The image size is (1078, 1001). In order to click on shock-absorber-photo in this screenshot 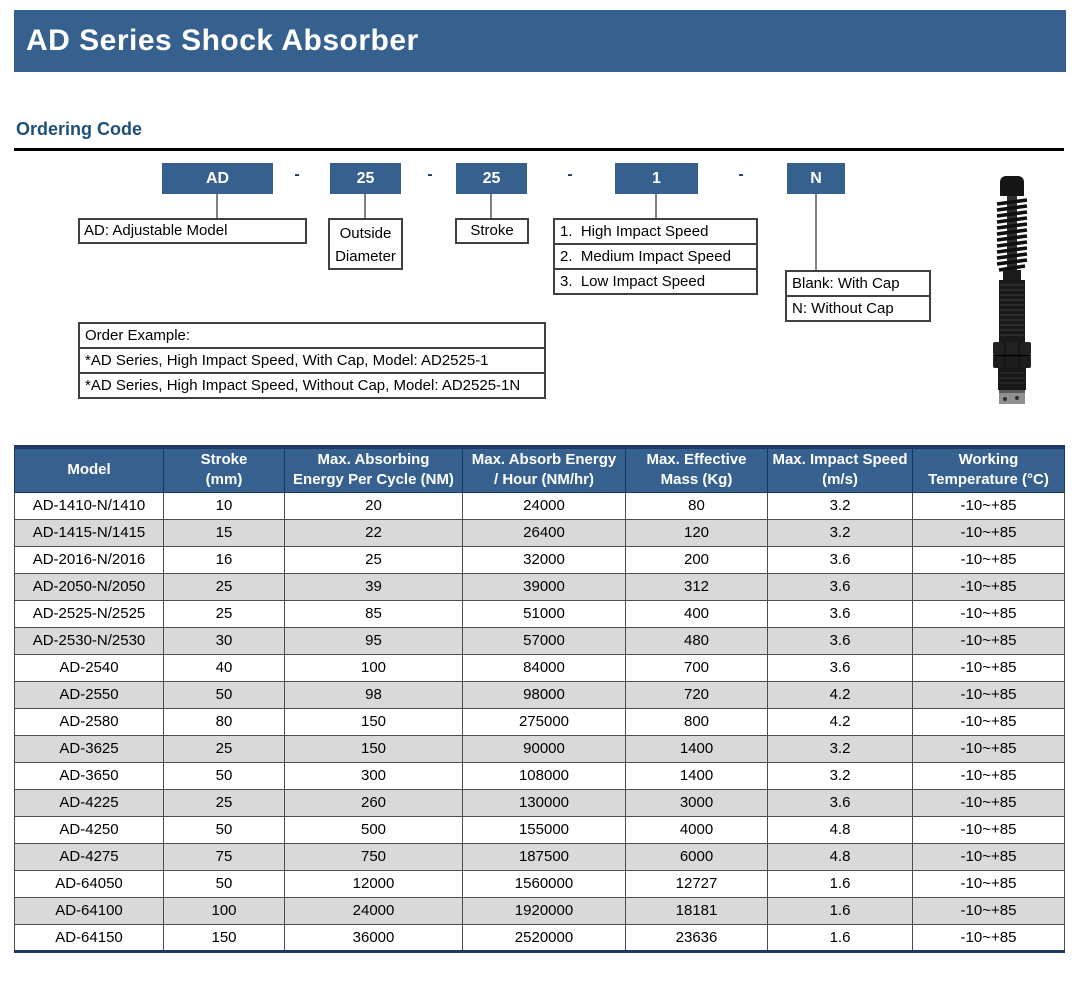, I will do `click(1012, 290)`.